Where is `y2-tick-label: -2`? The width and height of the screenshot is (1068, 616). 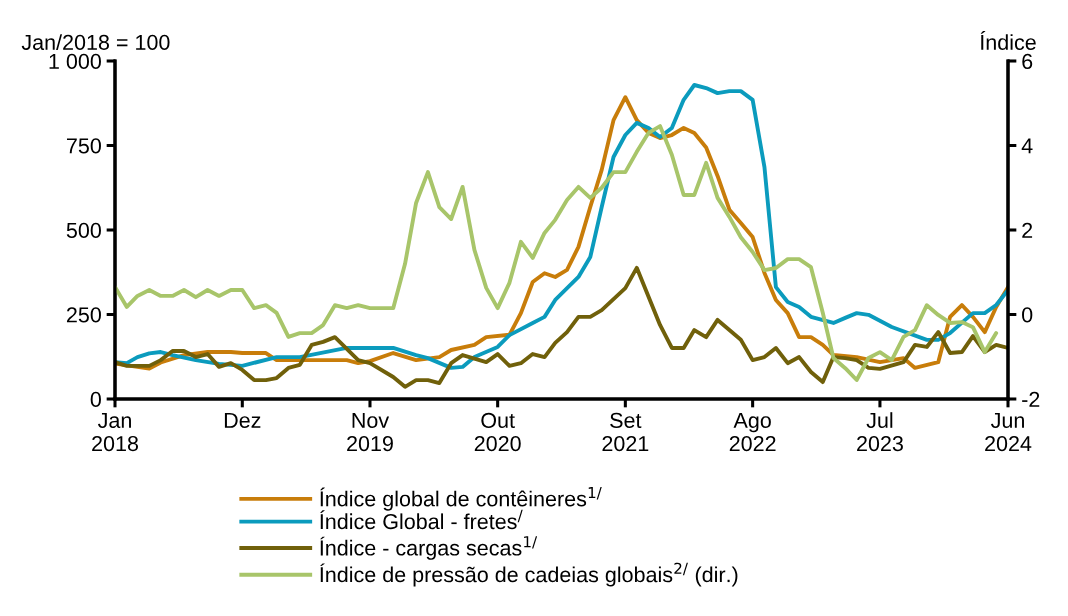
y2-tick-label: -2 is located at coordinates (1031, 399).